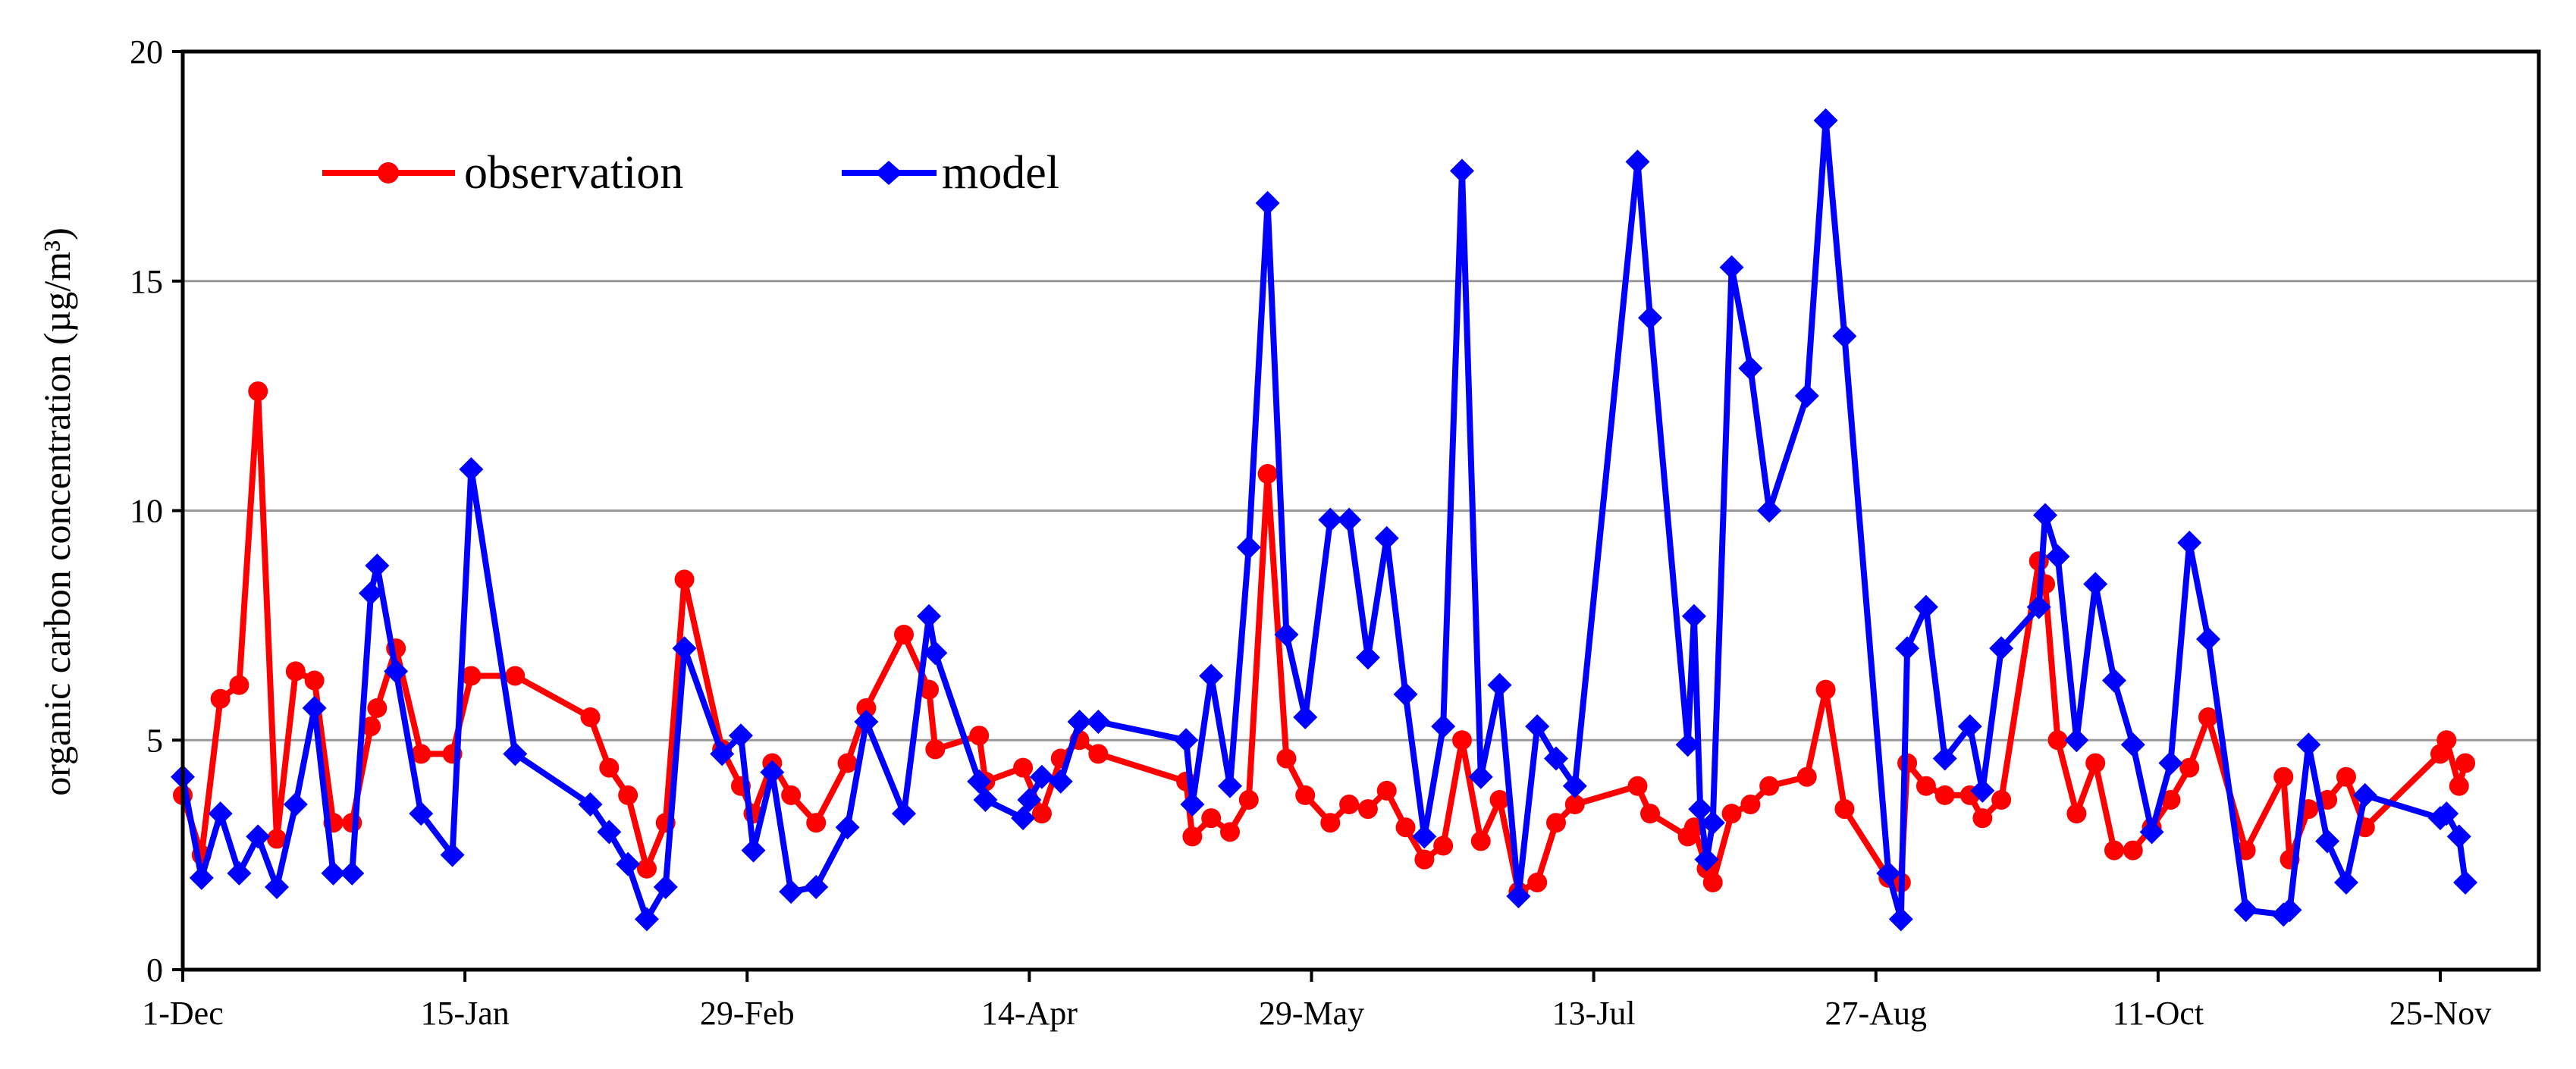 This screenshot has height=1069, width=2576. I want to click on y-tick-label: 10, so click(146, 512).